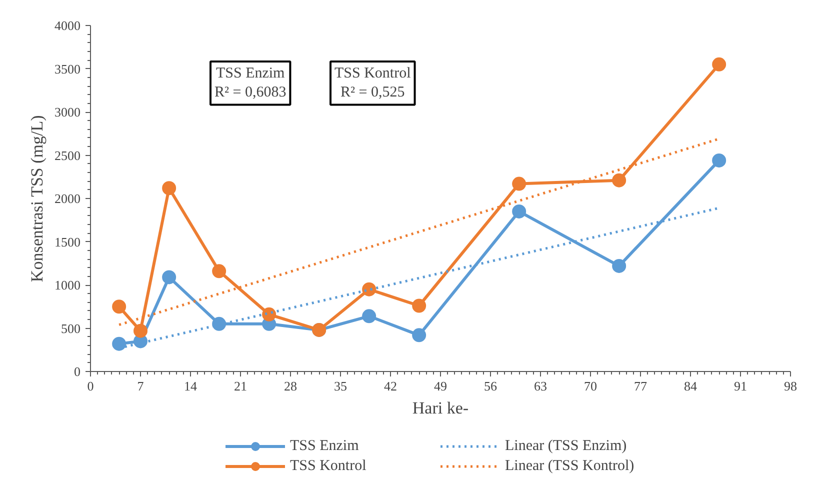 The height and width of the screenshot is (504, 824). Describe the element at coordinates (740, 386) in the screenshot. I see `x-tick-label: 91` at that location.